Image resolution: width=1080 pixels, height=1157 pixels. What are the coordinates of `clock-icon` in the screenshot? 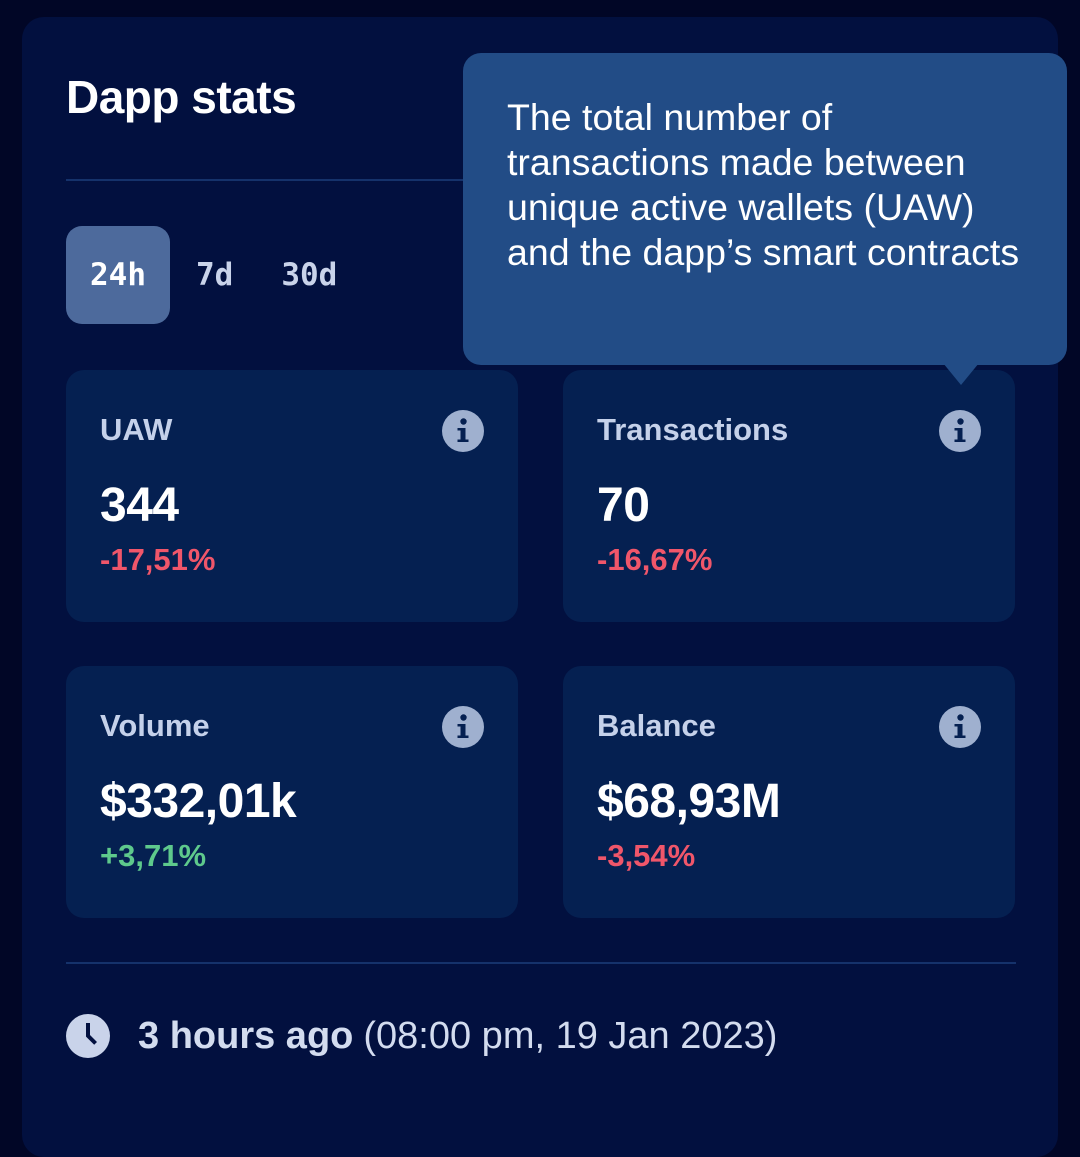 It's located at (88, 1036).